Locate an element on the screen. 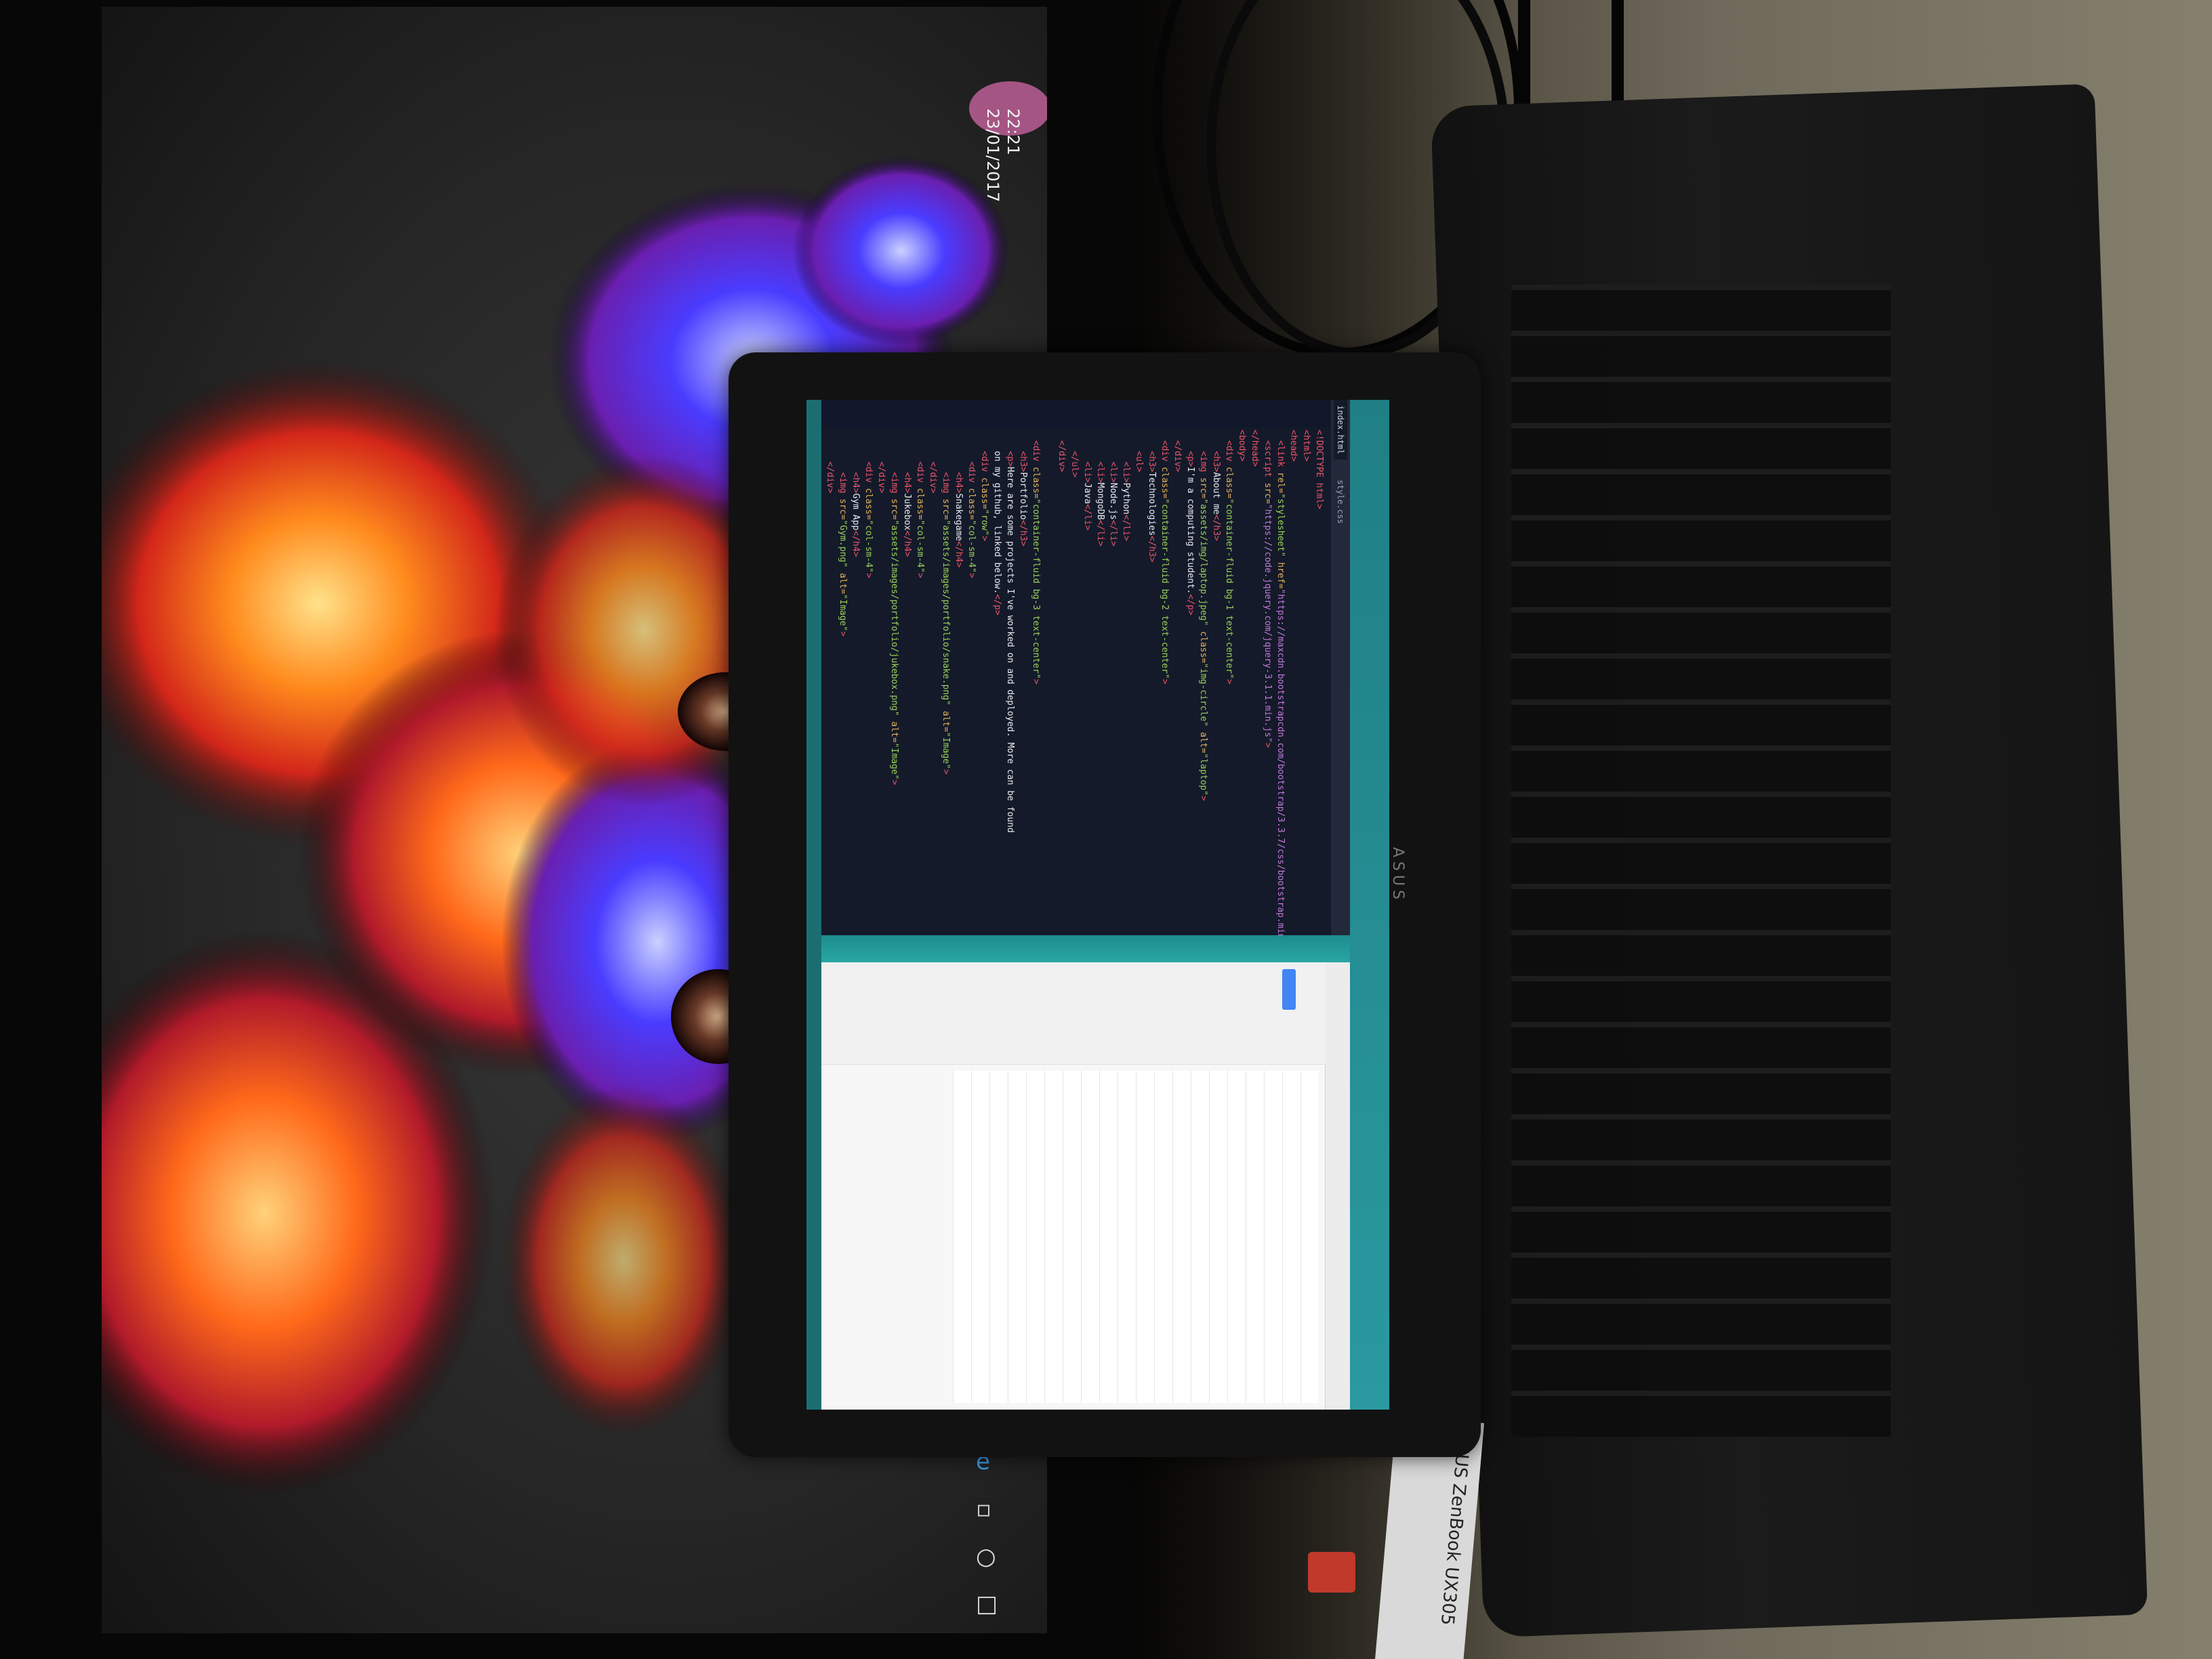 This screenshot has width=2212, height=1659. window-divider is located at coordinates (1085, 949).